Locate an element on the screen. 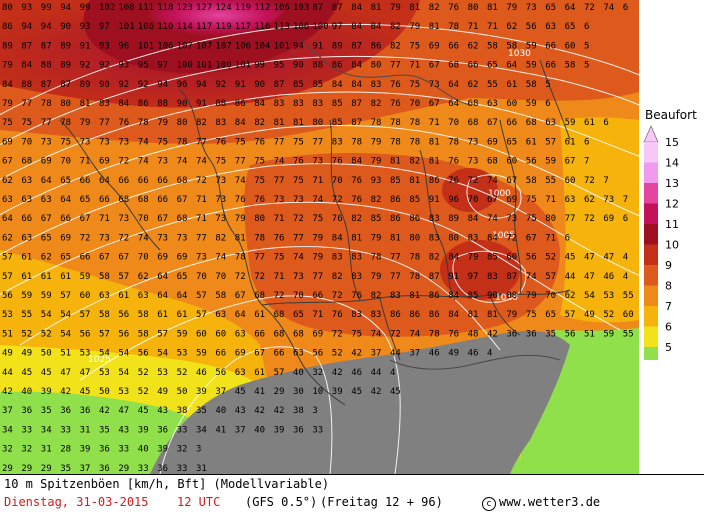  gust-value: 81 is located at coordinates (492, 315).